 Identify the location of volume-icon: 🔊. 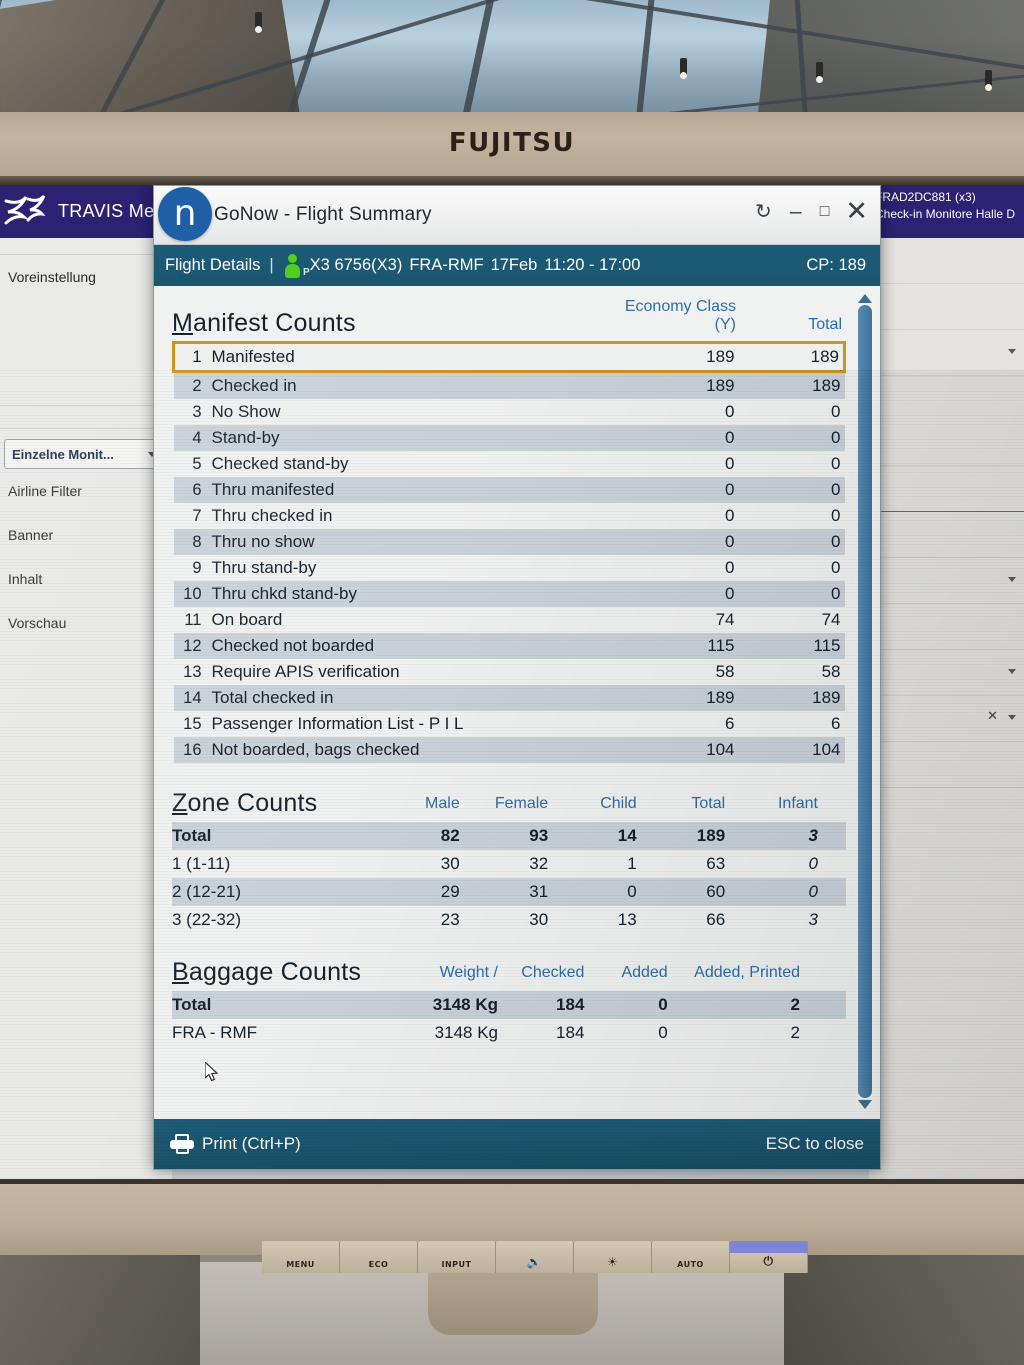
(535, 1257).